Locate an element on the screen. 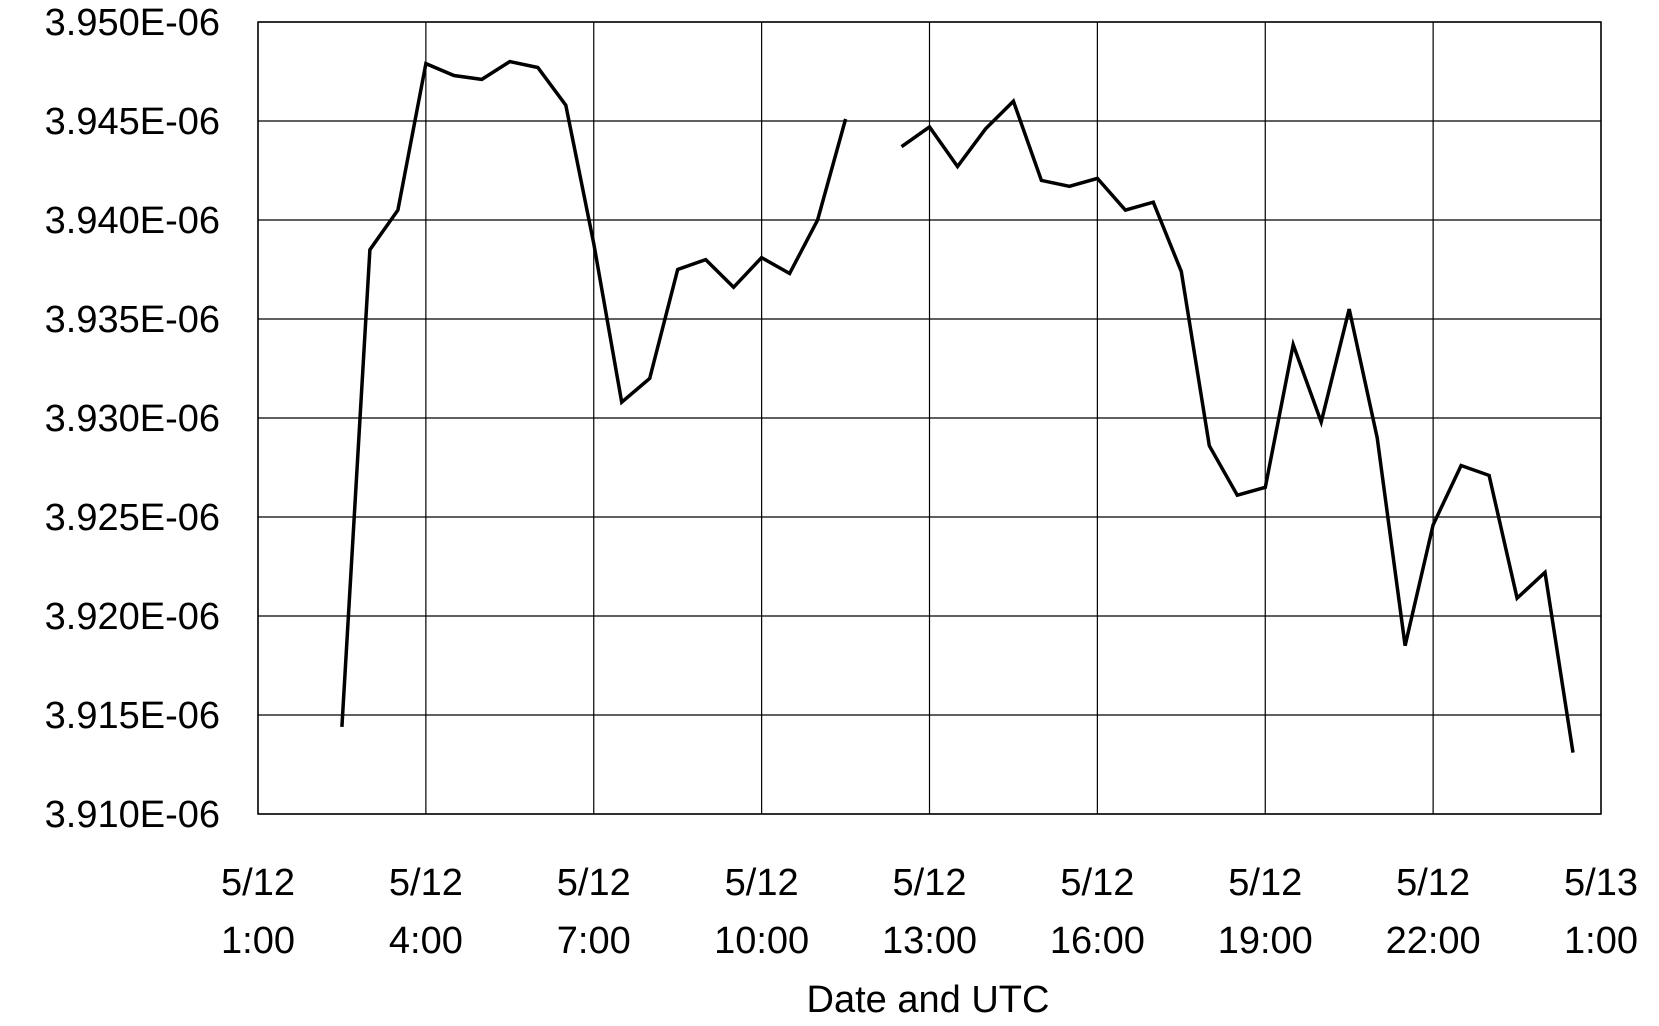  x-tick-label: 5/12 1:00 is located at coordinates (258, 912).